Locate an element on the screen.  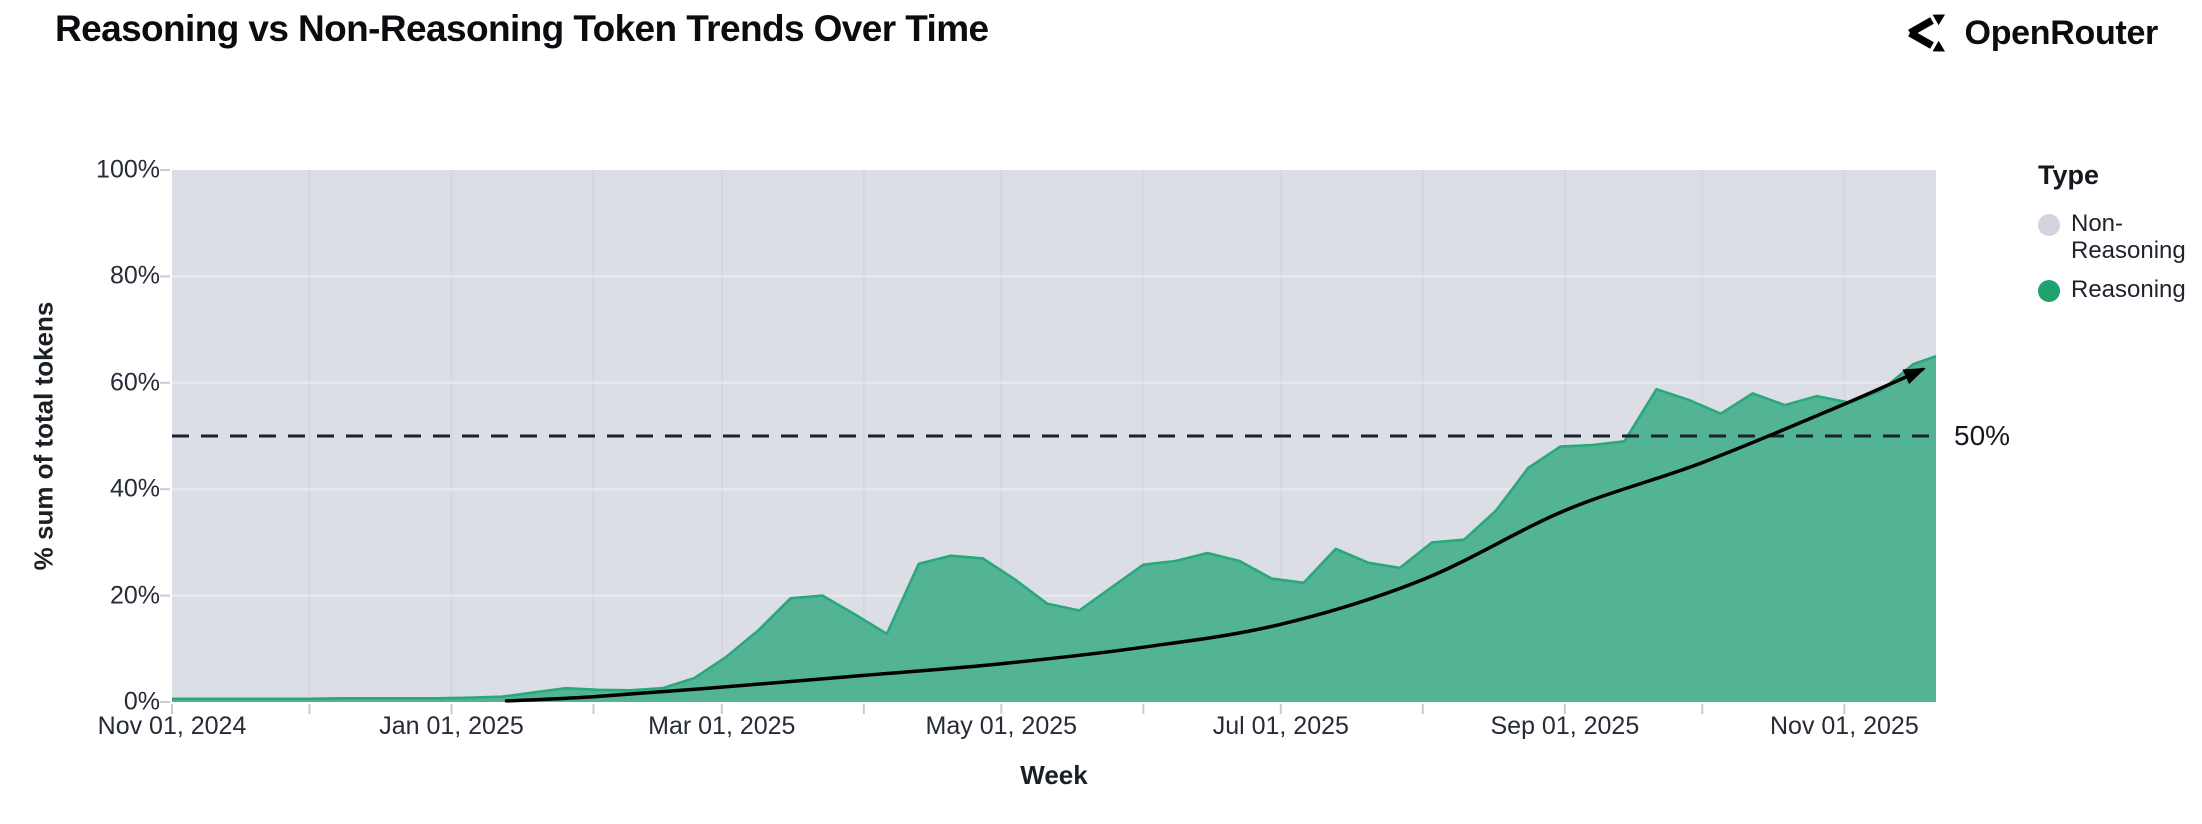
x-tick-label: Nov 01, 2024 is located at coordinates (172, 726).